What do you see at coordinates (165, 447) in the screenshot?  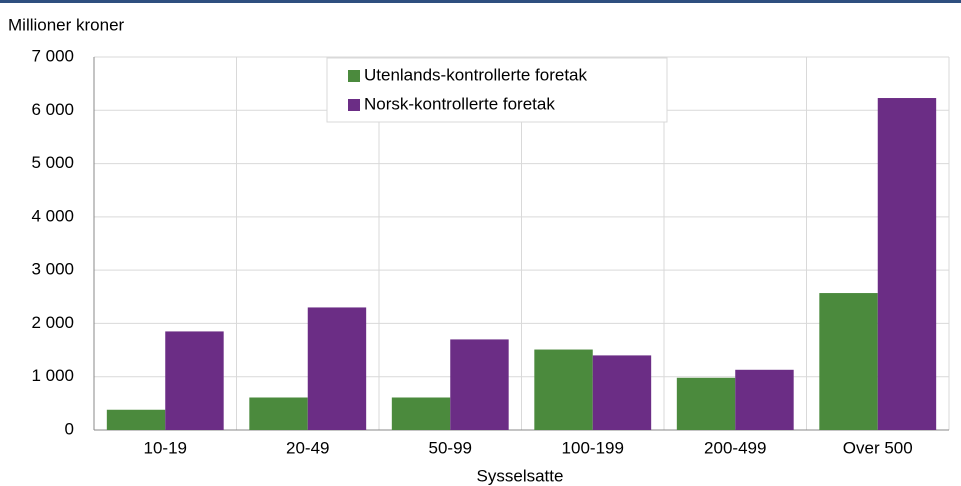 I see `x-tick-label: 10-19` at bounding box center [165, 447].